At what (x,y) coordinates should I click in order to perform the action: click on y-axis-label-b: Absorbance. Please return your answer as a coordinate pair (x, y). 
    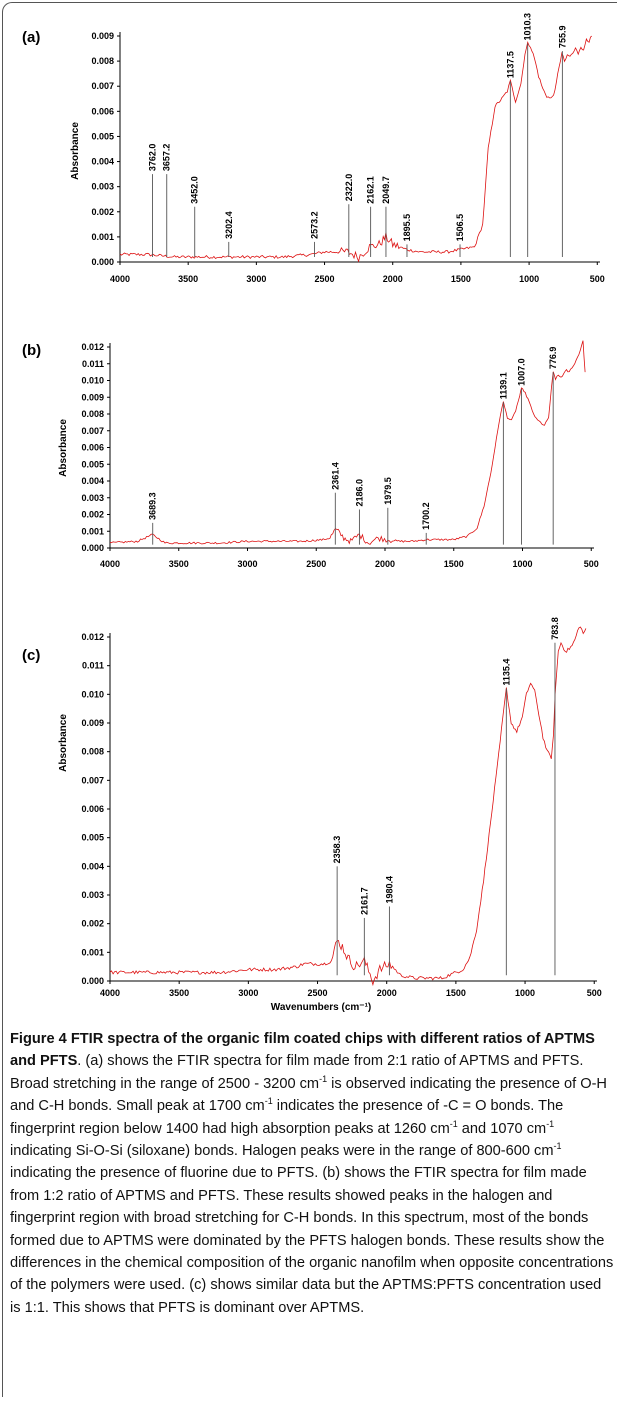
    Looking at the image, I should click on (63, 448).